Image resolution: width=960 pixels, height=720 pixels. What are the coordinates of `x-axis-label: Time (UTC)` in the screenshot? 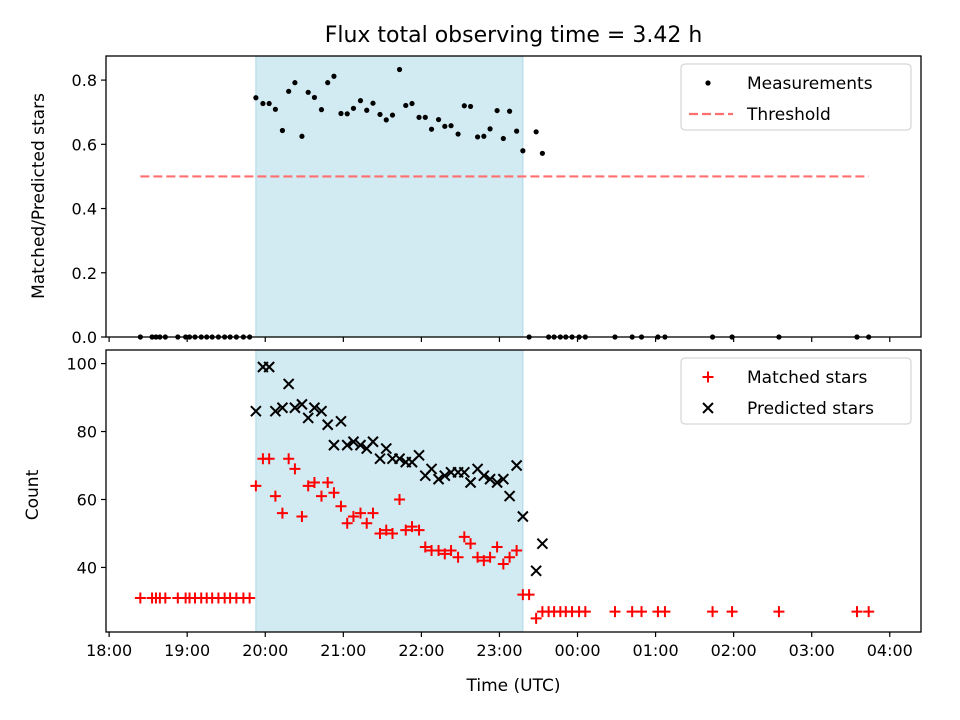 It's located at (513, 686).